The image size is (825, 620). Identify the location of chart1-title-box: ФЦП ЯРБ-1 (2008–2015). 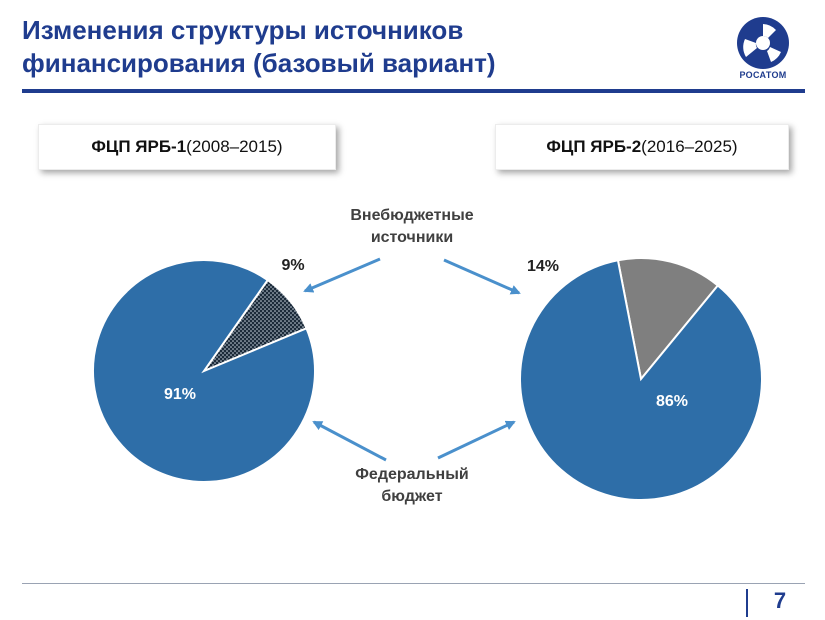
(187, 147).